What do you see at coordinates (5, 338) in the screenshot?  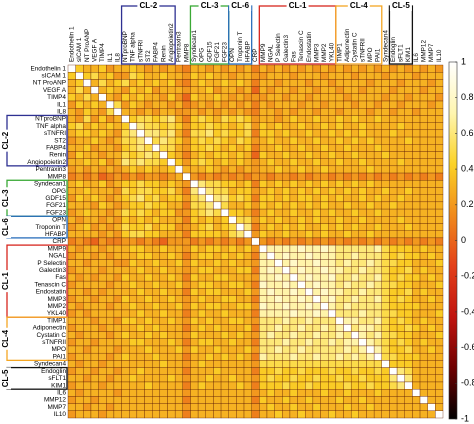 I see `group-label: CL-4` at bounding box center [5, 338].